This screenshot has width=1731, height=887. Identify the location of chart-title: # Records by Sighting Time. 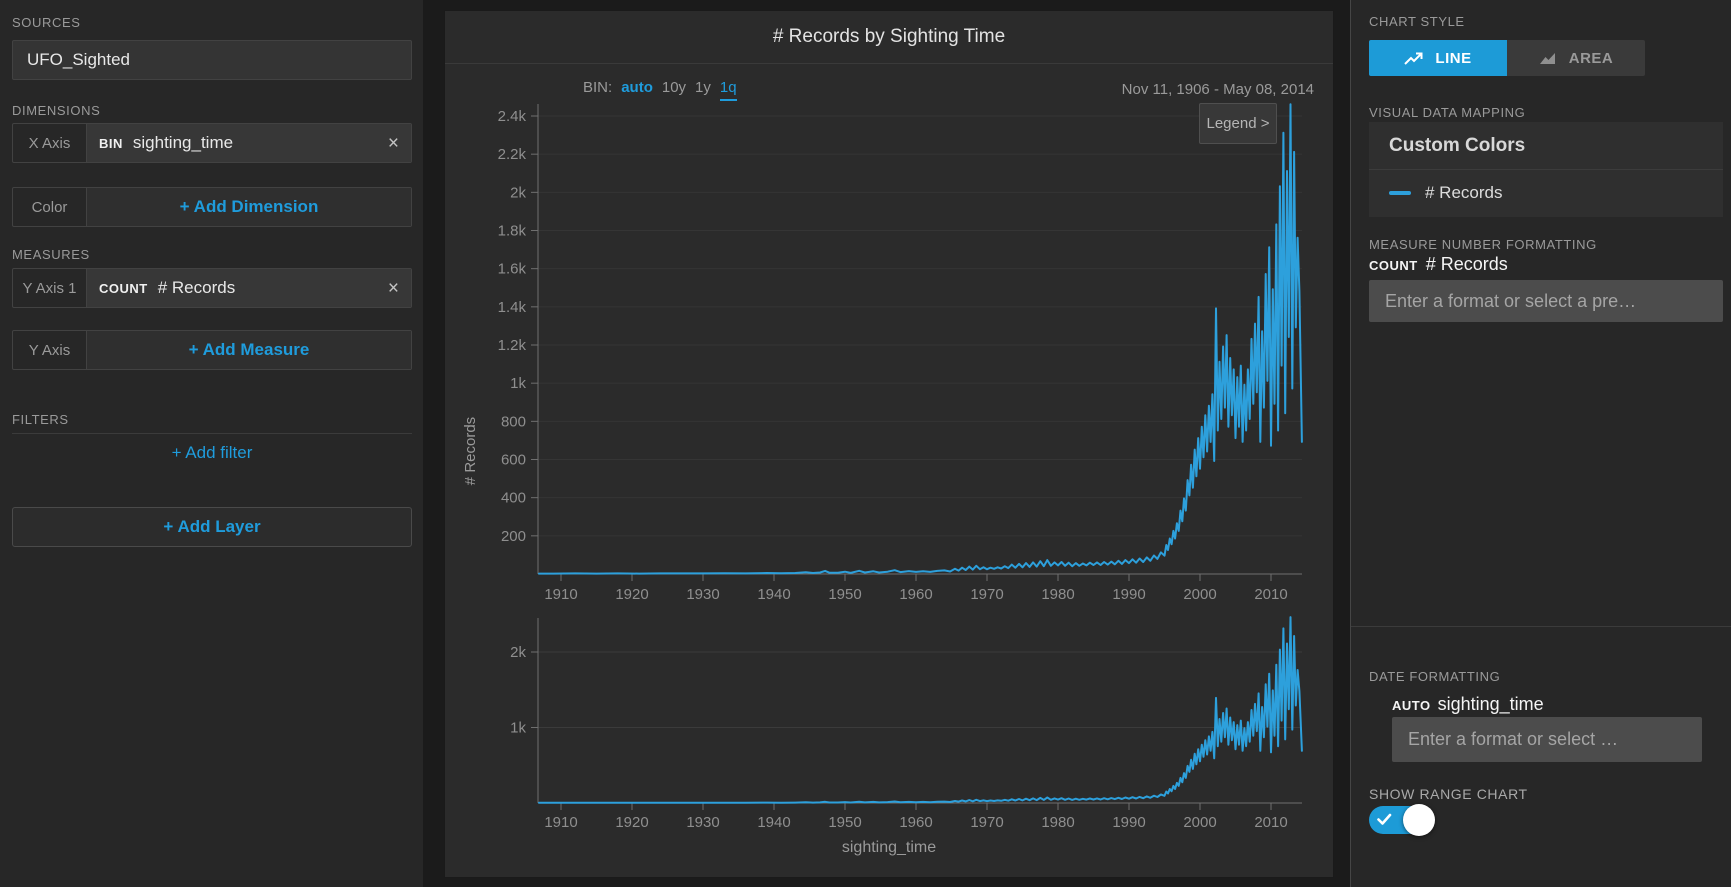
(889, 36).